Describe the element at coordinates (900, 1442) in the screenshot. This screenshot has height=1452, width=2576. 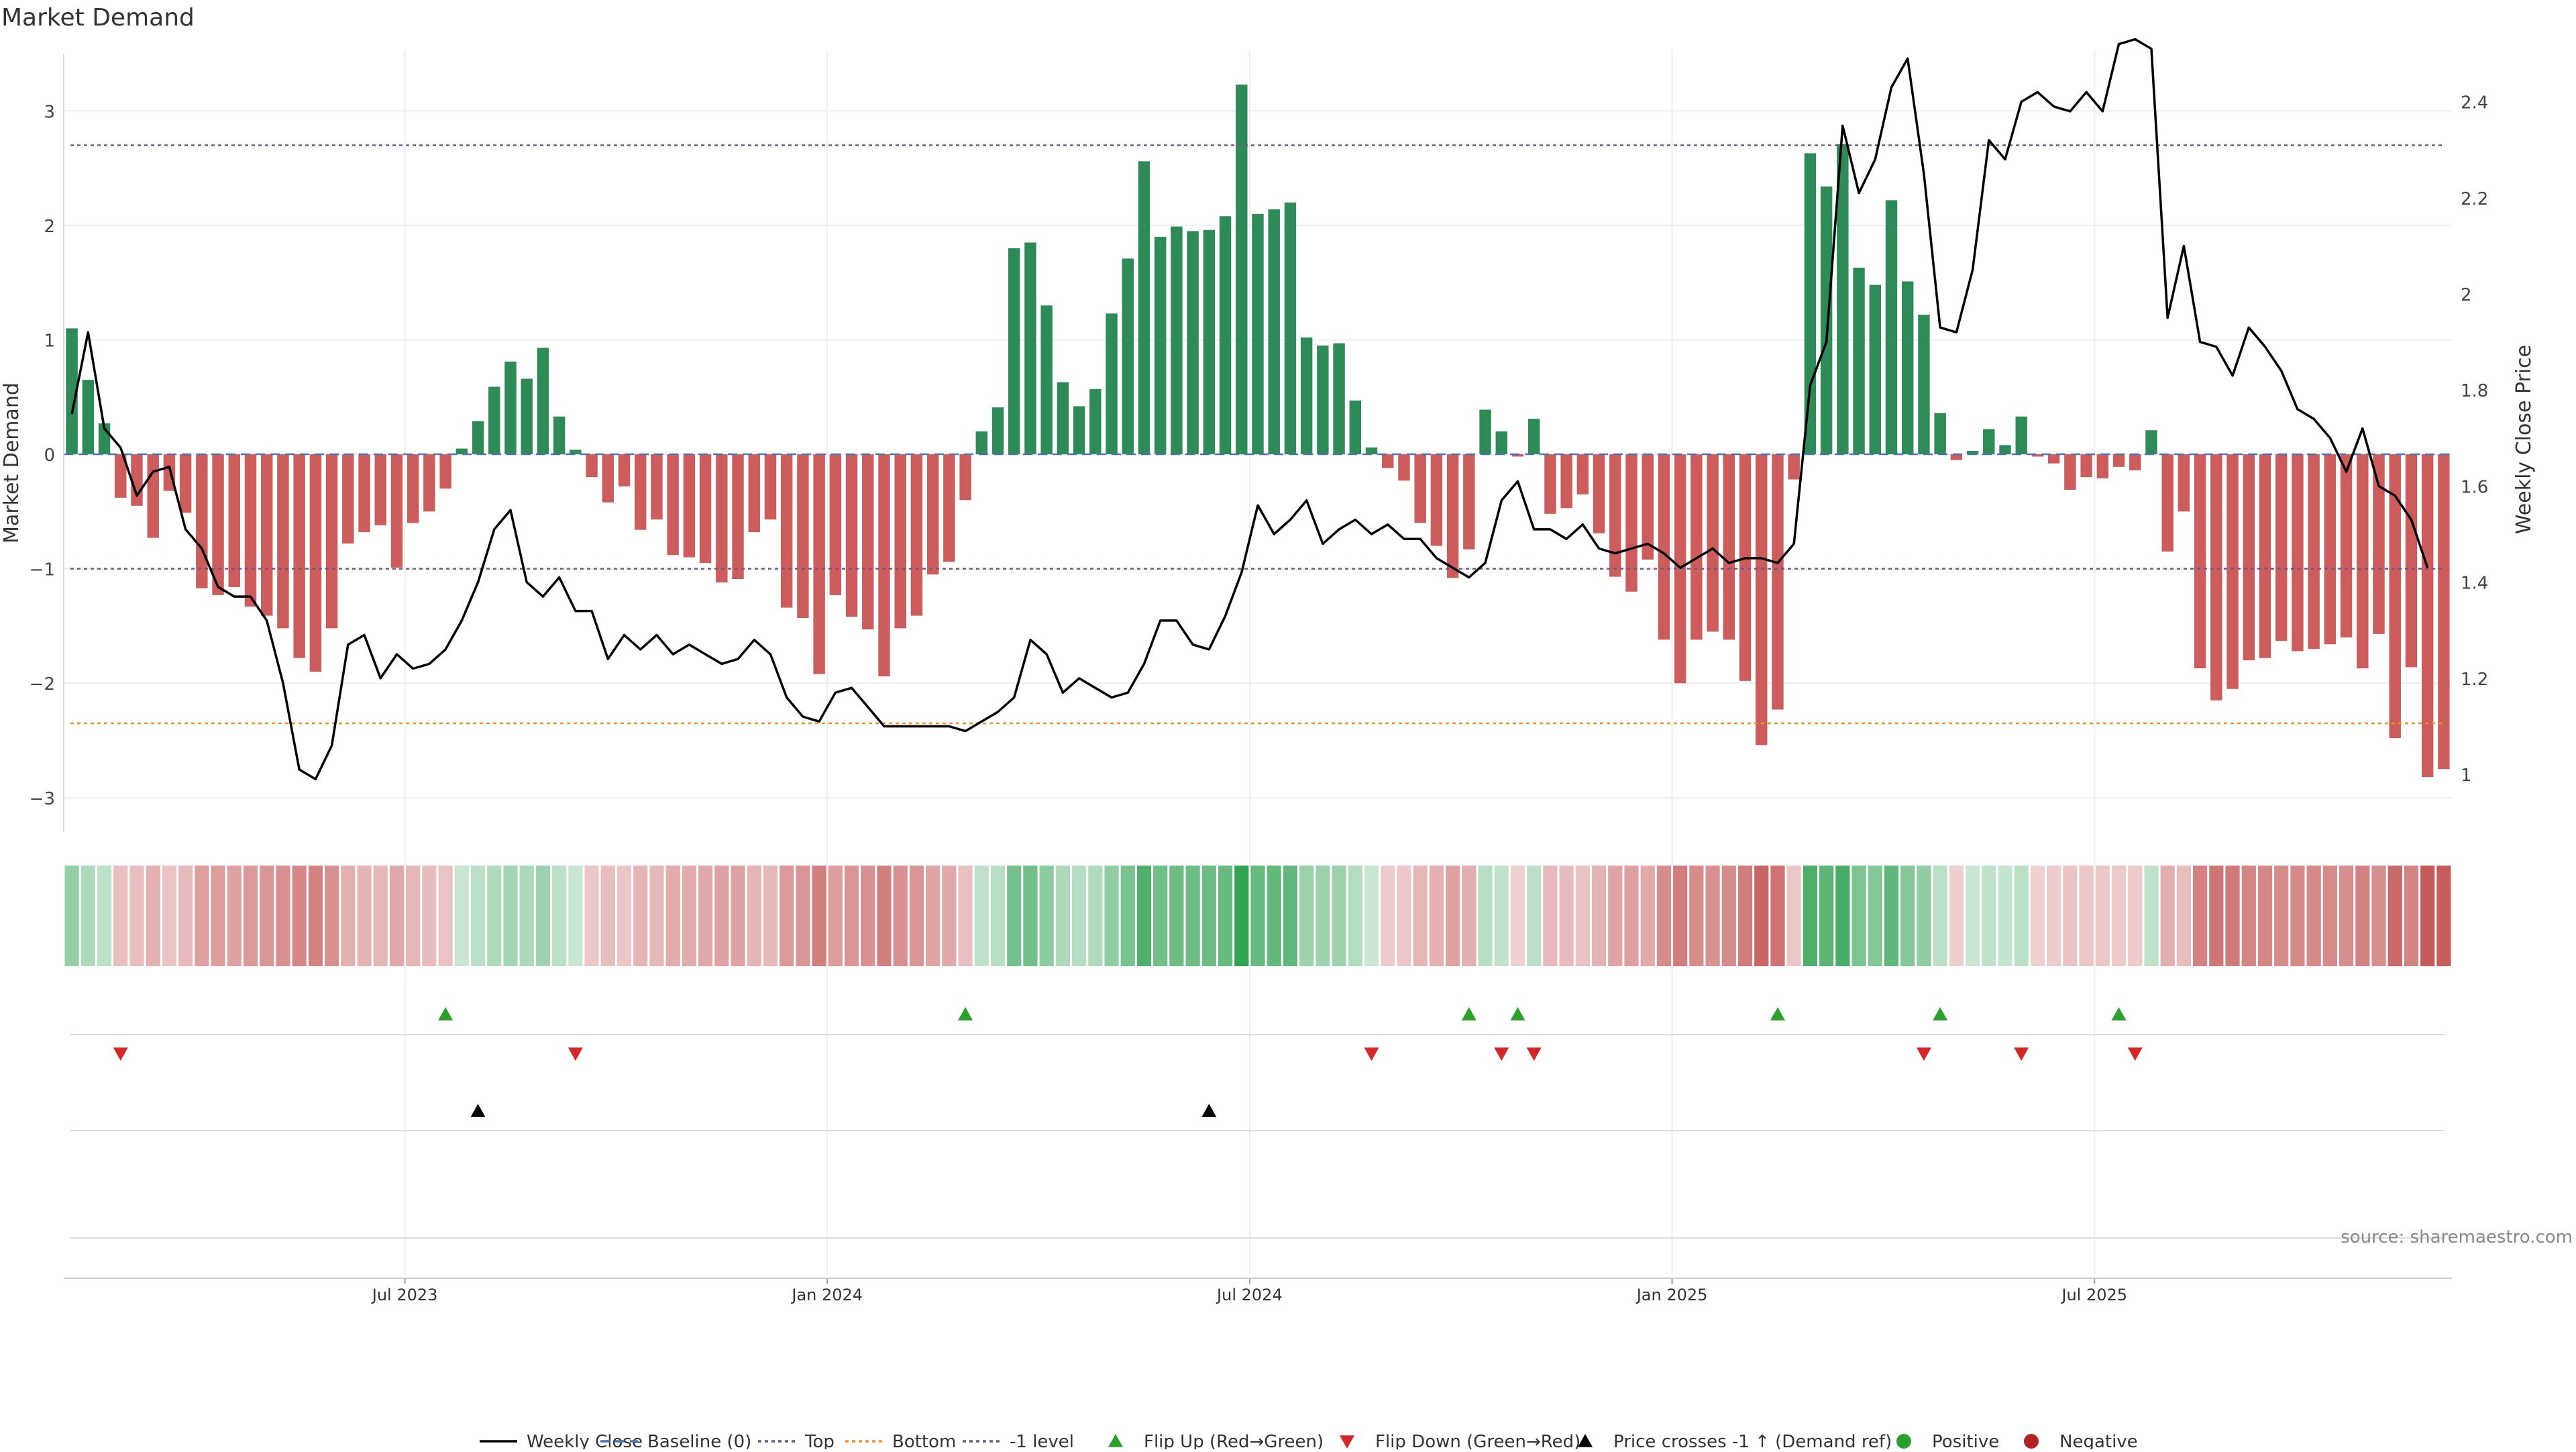
I see `legend-item: Bottom` at that location.